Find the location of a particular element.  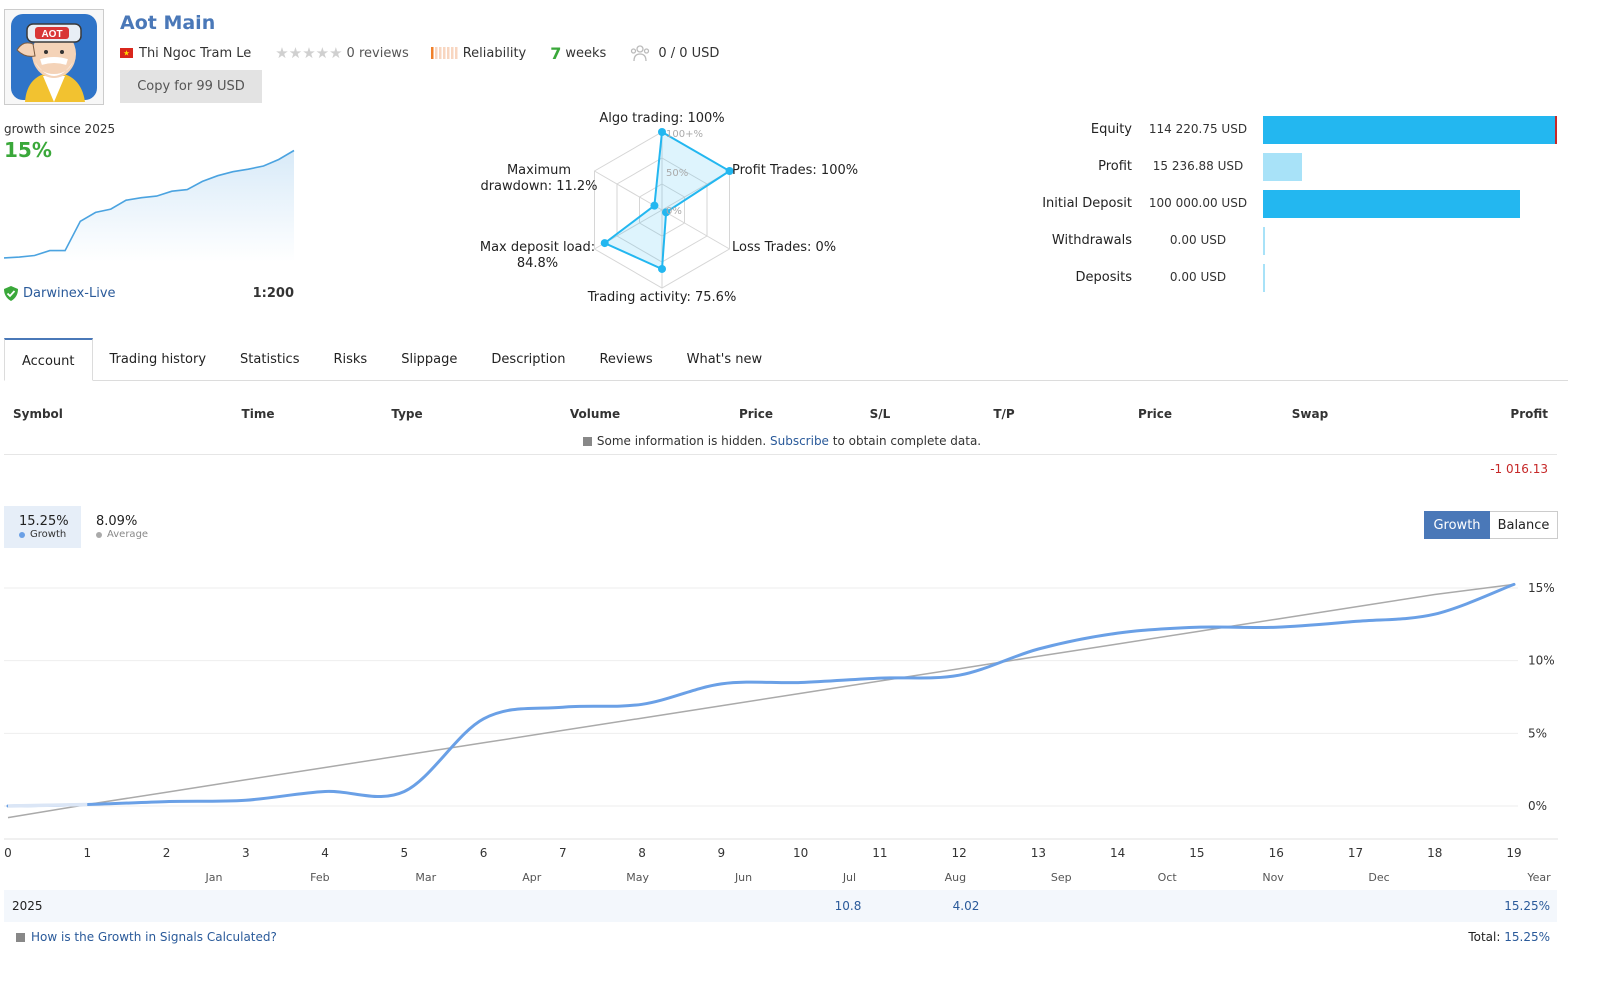

growth-stat-label: Growth is located at coordinates (48, 534).